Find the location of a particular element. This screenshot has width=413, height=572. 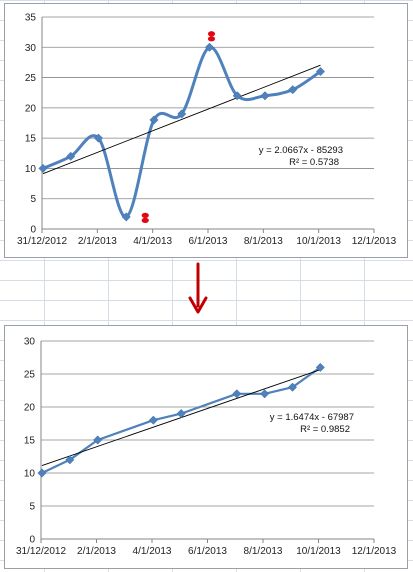

trendline-r-squared: R² = 0.5738 is located at coordinates (314, 162).